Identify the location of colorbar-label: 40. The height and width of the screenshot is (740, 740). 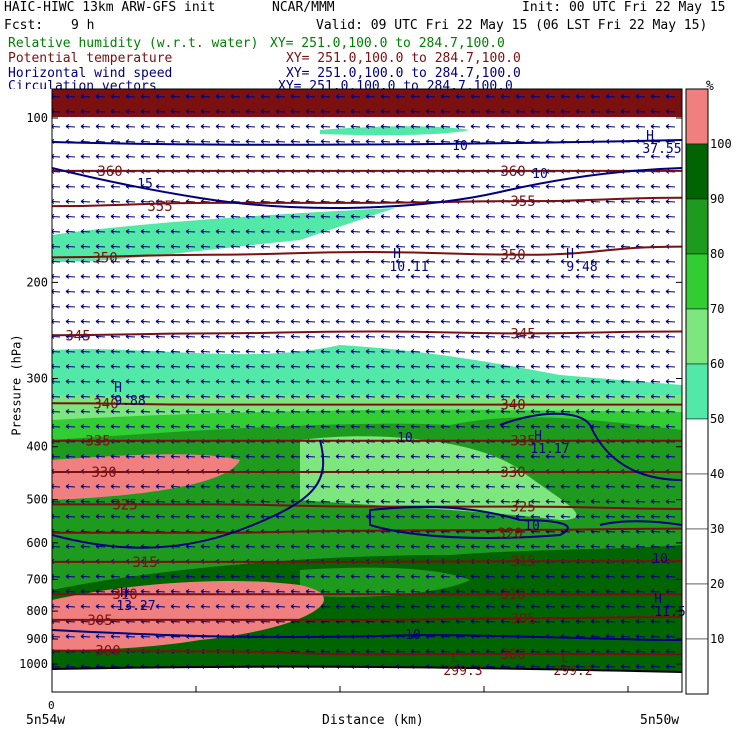
(717, 474).